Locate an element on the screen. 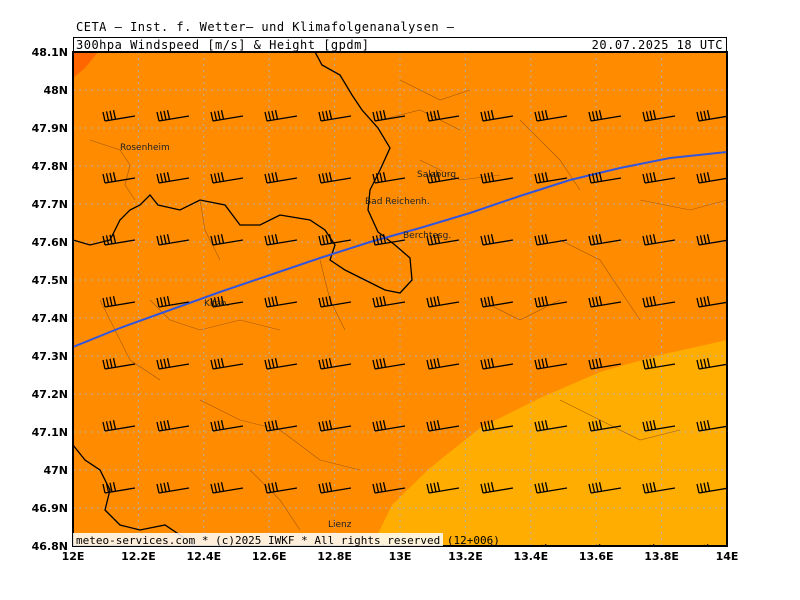 The image size is (800, 600). lon-label: 12.4E is located at coordinates (203, 556).